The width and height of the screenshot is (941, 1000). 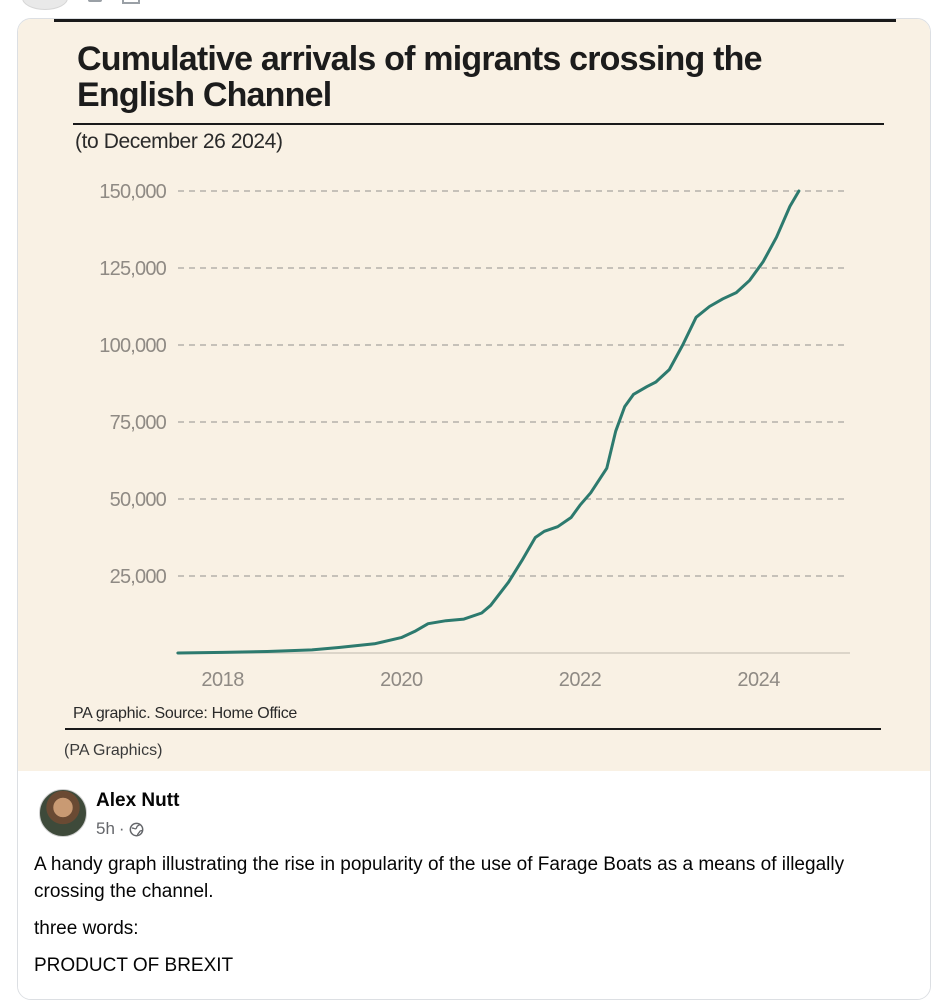 What do you see at coordinates (758, 680) in the screenshot?
I see `x-tick-label: 2024` at bounding box center [758, 680].